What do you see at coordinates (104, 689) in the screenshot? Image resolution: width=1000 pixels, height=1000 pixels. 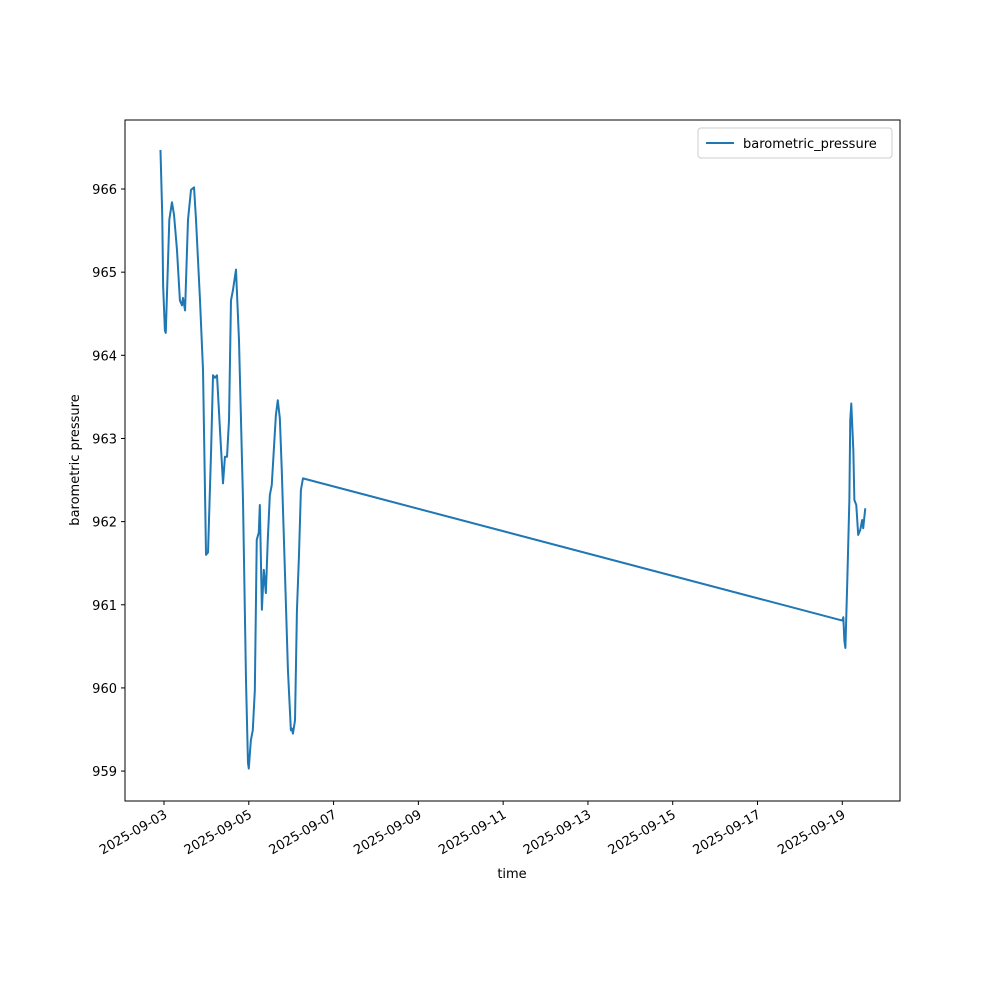 I see `y-tick-label: 960` at bounding box center [104, 689].